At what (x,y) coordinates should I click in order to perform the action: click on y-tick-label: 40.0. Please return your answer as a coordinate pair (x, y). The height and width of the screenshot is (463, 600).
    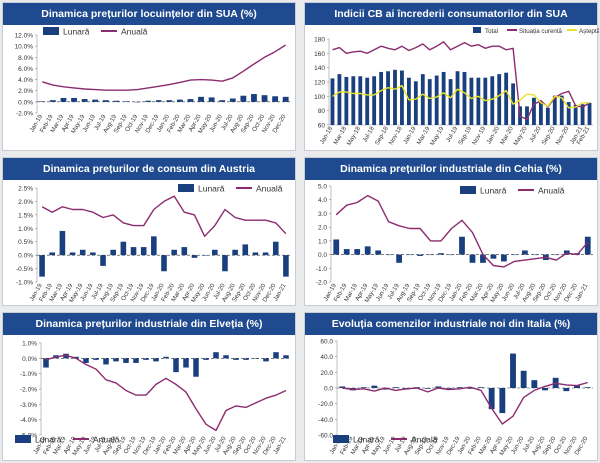
    Looking at the image, I should click on (326, 357).